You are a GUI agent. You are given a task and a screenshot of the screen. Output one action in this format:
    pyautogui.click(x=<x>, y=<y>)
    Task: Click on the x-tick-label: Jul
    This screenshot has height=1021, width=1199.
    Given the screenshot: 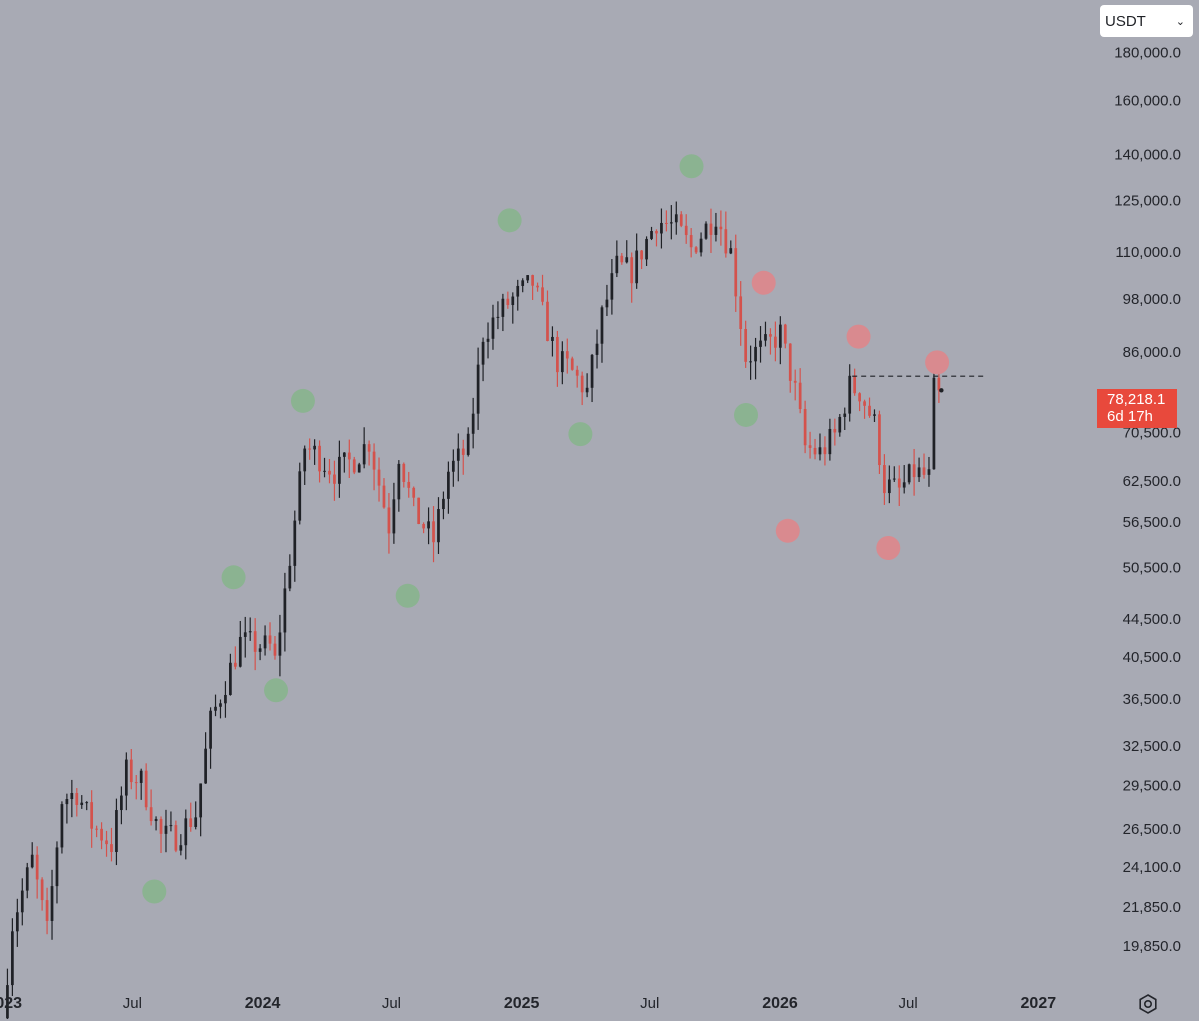 What is the action you would take?
    pyautogui.click(x=132, y=1003)
    